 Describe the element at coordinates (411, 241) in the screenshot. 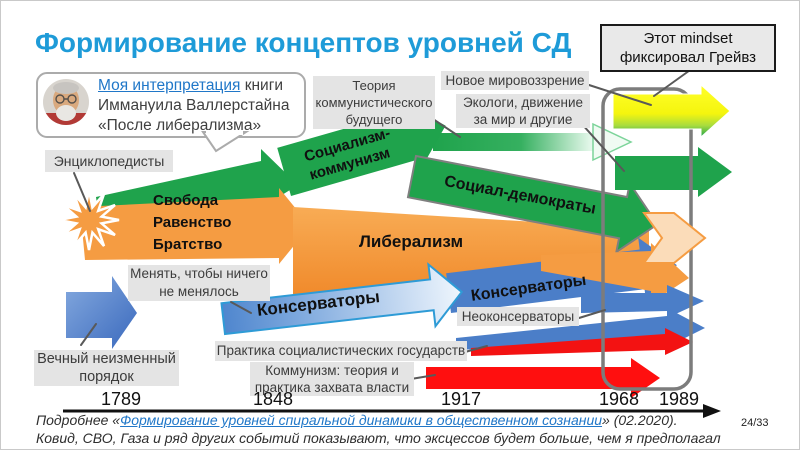

I see `liberalism-label: Либерализм` at that location.